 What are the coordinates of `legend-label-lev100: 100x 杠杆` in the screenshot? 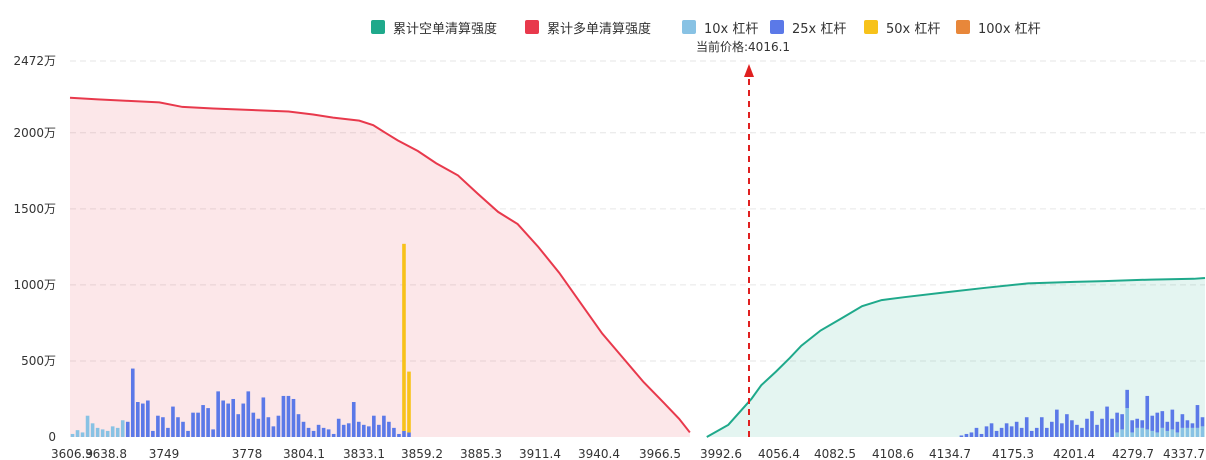 It's located at (1009, 29).